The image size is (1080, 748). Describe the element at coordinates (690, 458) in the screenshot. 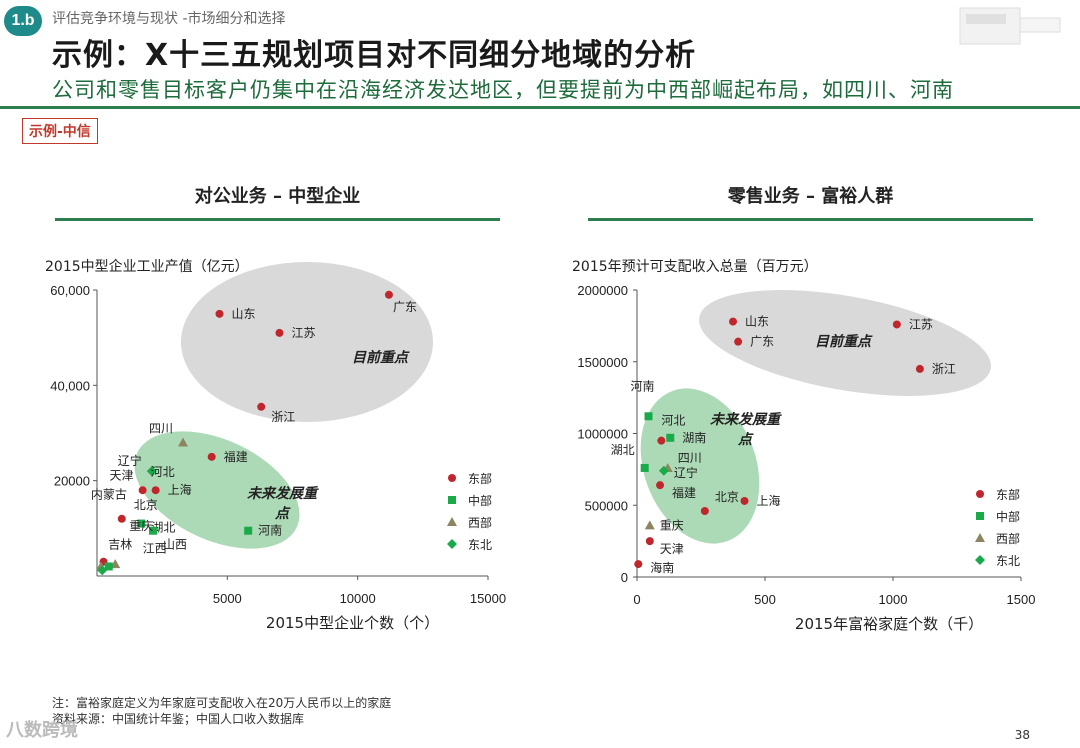

I see `chart2-point-label: 四川` at that location.